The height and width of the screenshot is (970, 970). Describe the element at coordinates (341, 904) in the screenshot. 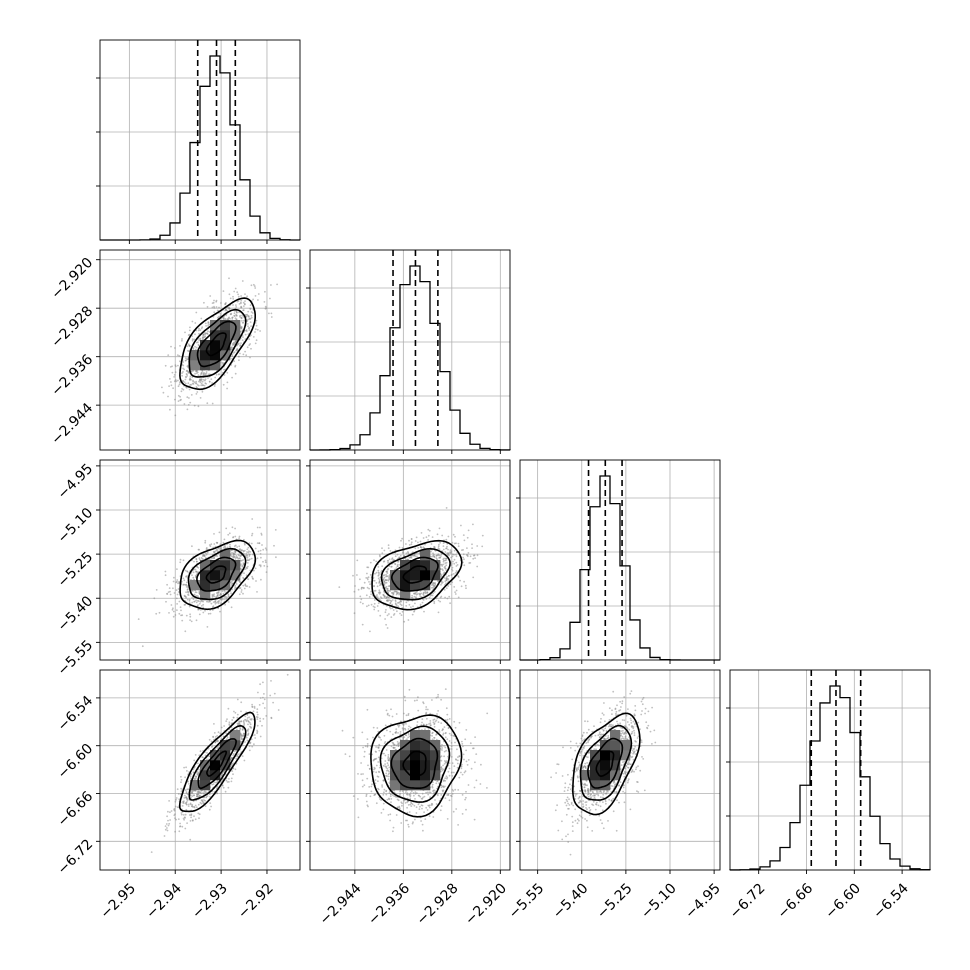

I see `x-tick-label: −2.944` at that location.